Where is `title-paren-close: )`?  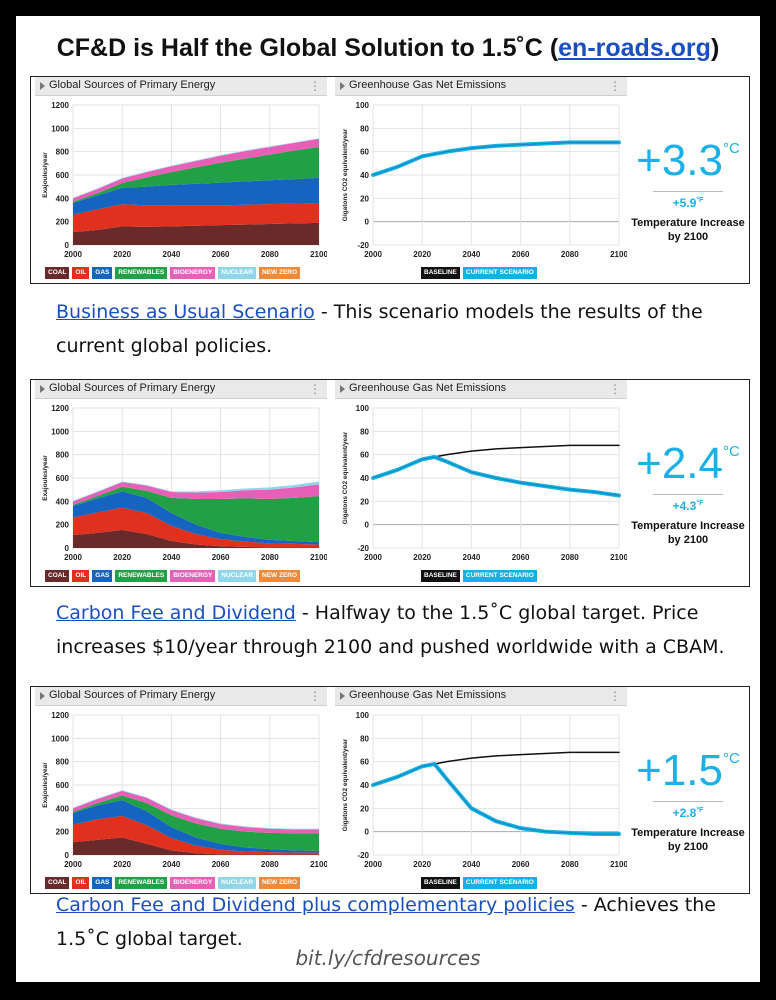
title-paren-close: ) is located at coordinates (715, 48).